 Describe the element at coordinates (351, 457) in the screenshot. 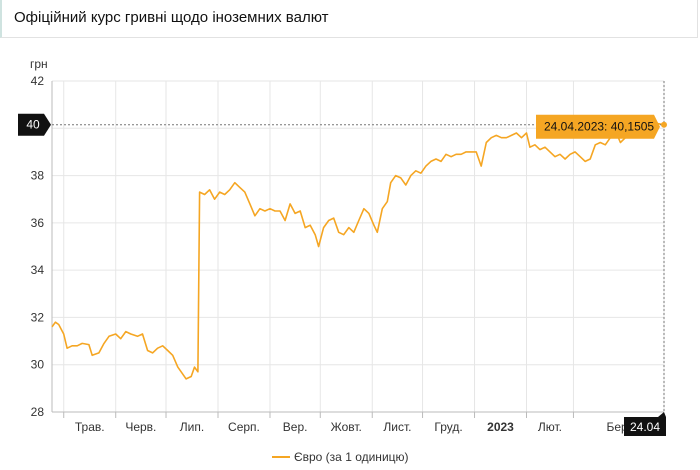

I see `legend-label-euro: Євро (за 1 одиницю)` at that location.